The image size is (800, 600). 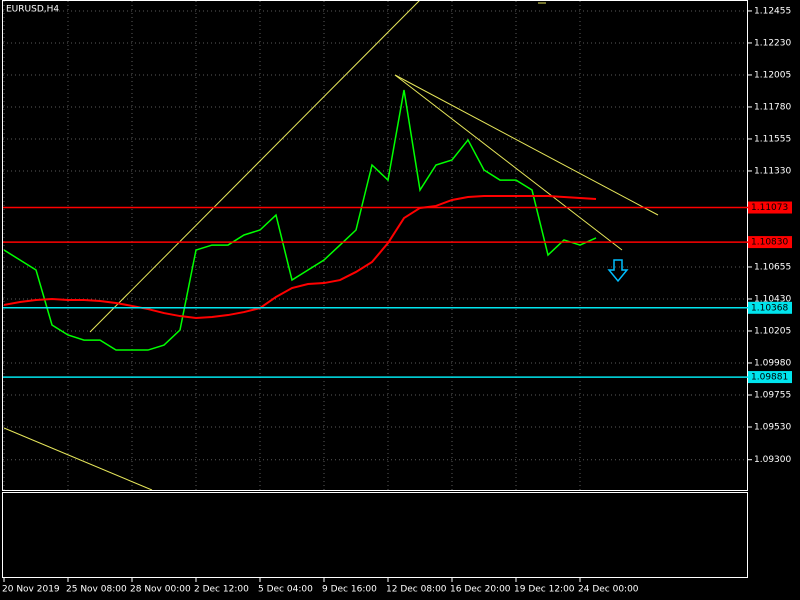 I want to click on sell-arrow, so click(x=618, y=271).